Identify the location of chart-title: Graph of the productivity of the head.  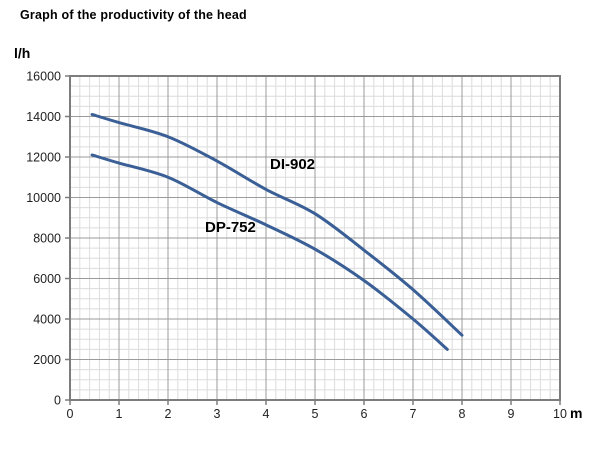
(133, 15).